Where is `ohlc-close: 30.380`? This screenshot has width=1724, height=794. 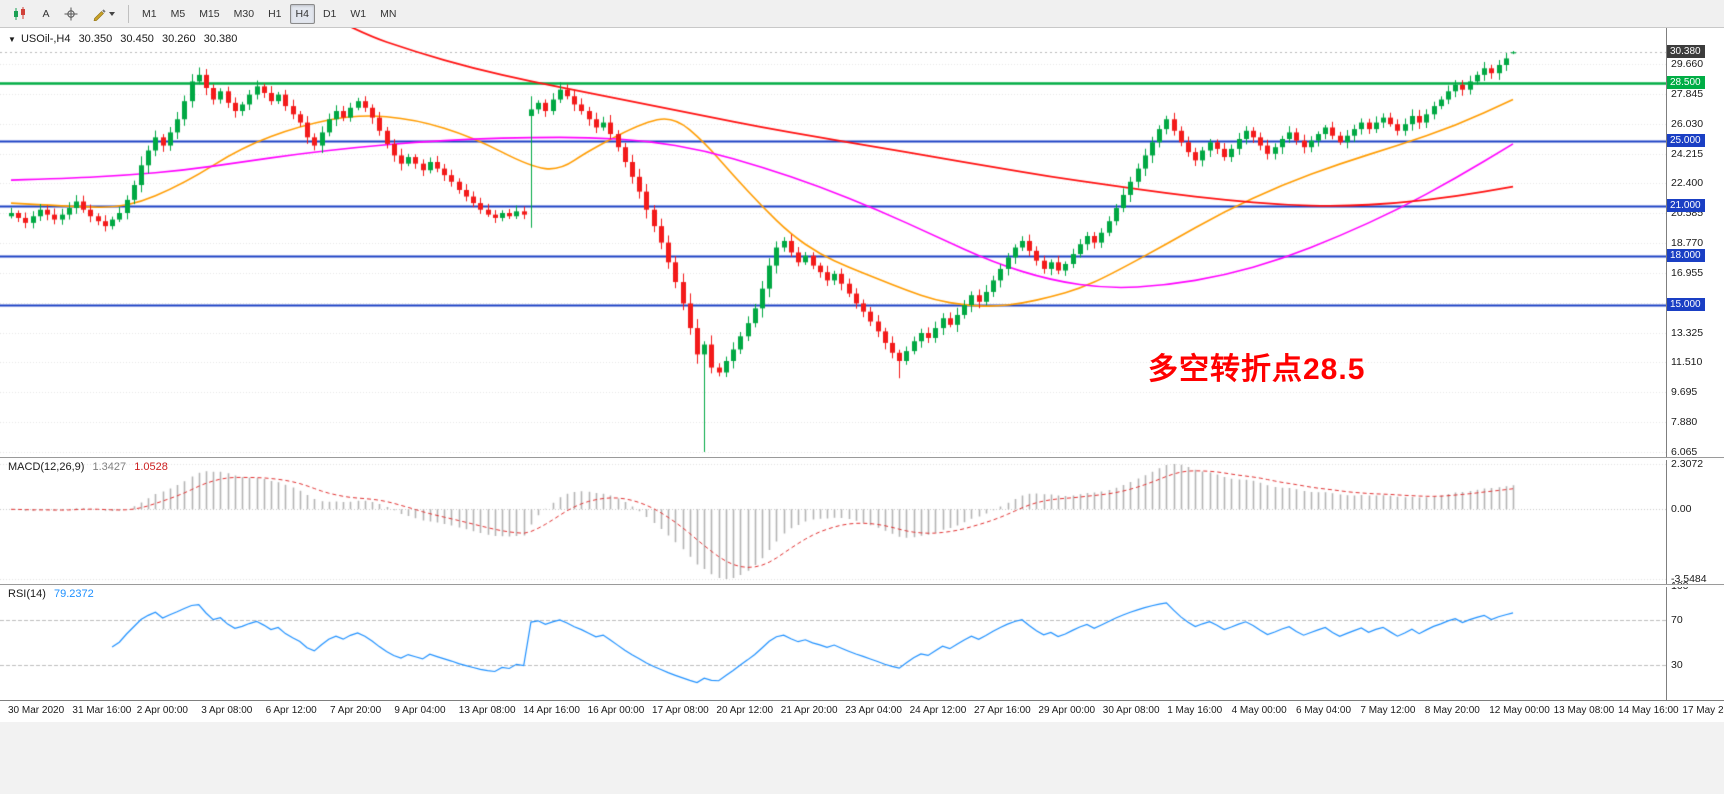
ohlc-close: 30.380 is located at coordinates (220, 39).